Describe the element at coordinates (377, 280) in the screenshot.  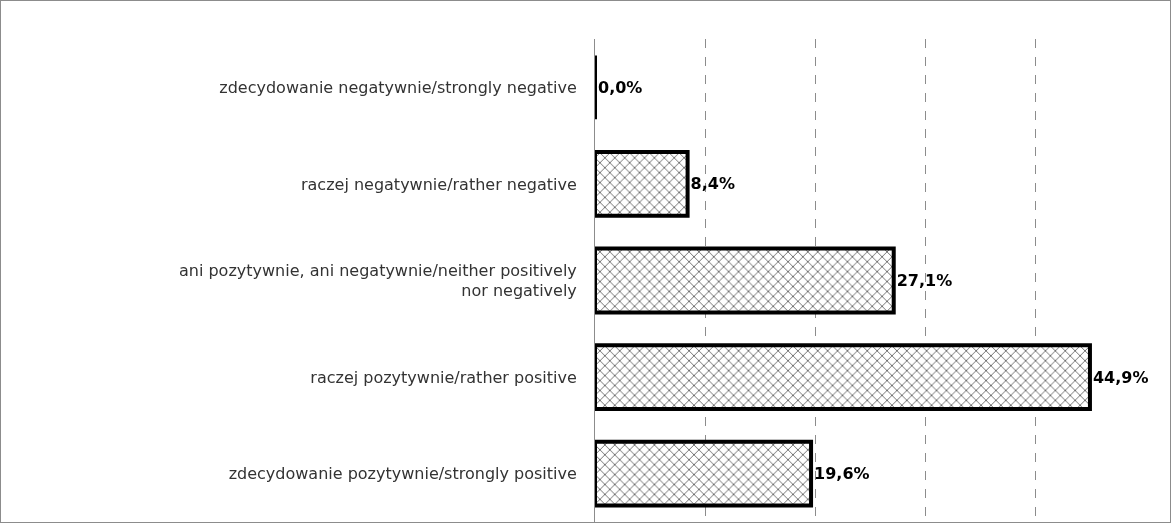
I see `y-tick-label: ani pozytywnie, ani negatywnie/neither positively nor negatively` at that location.